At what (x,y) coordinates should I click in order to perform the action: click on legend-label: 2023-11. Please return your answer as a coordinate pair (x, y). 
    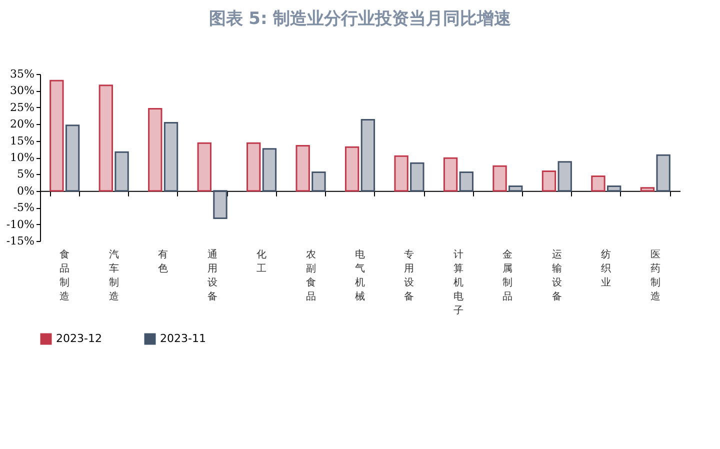
    Looking at the image, I should click on (183, 338).